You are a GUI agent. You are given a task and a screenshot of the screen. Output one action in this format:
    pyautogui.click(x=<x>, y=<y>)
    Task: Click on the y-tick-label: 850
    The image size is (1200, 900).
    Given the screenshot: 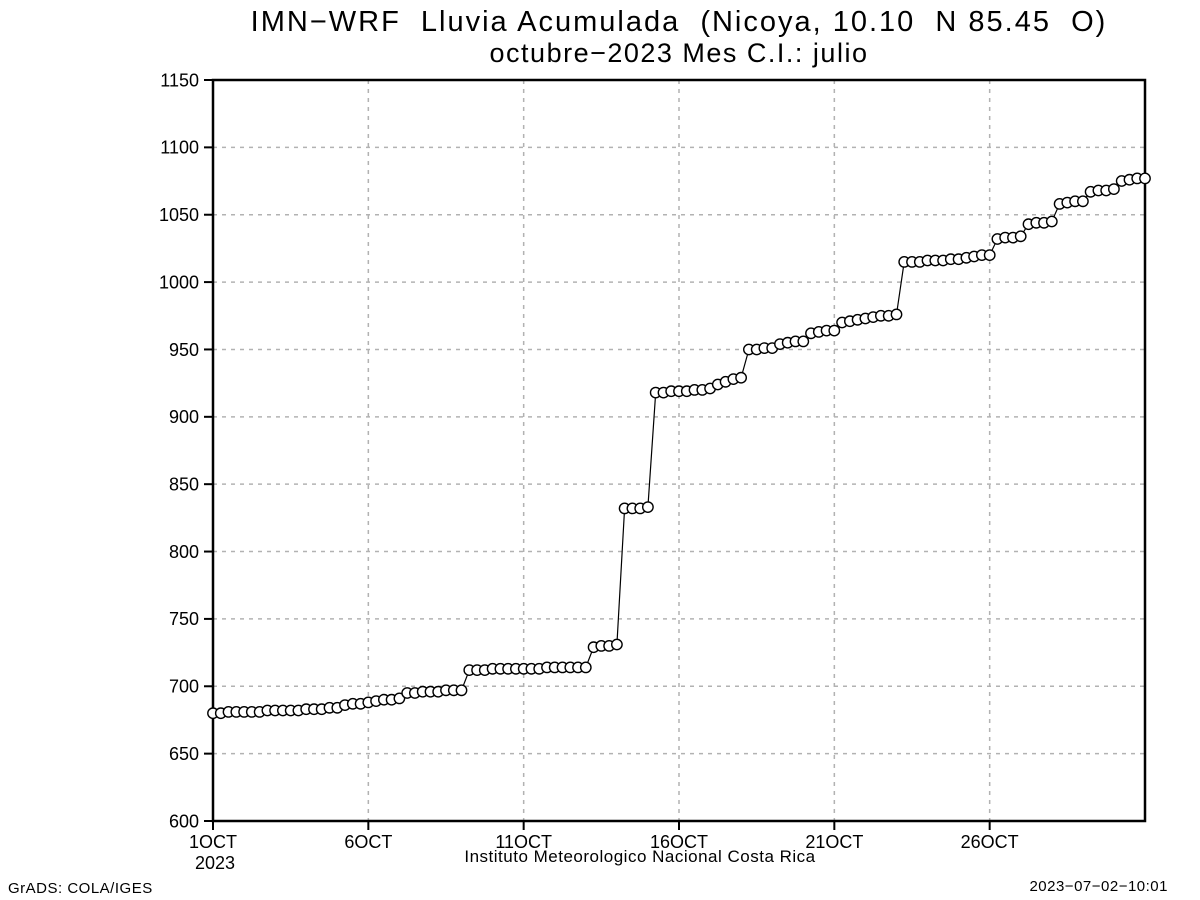 What is the action you would take?
    pyautogui.click(x=184, y=484)
    